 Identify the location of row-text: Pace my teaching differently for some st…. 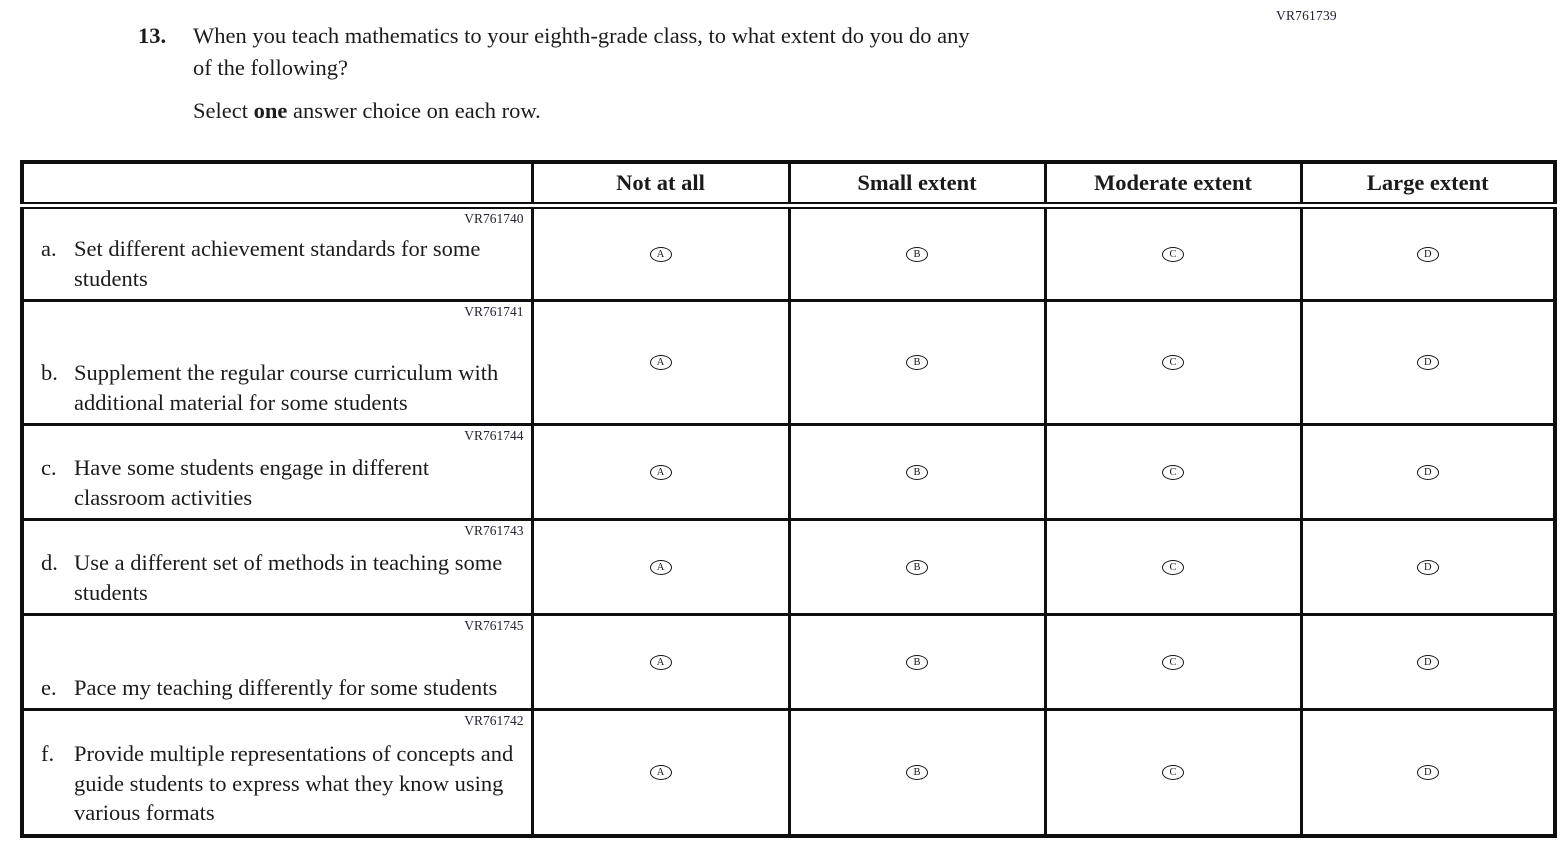
(286, 687).